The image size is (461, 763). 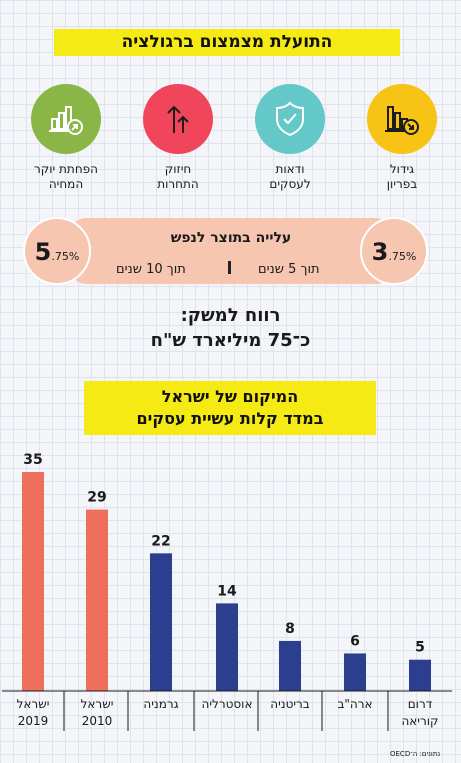 I want to click on growth-10y-circle: 5.75%, so click(x=57, y=251).